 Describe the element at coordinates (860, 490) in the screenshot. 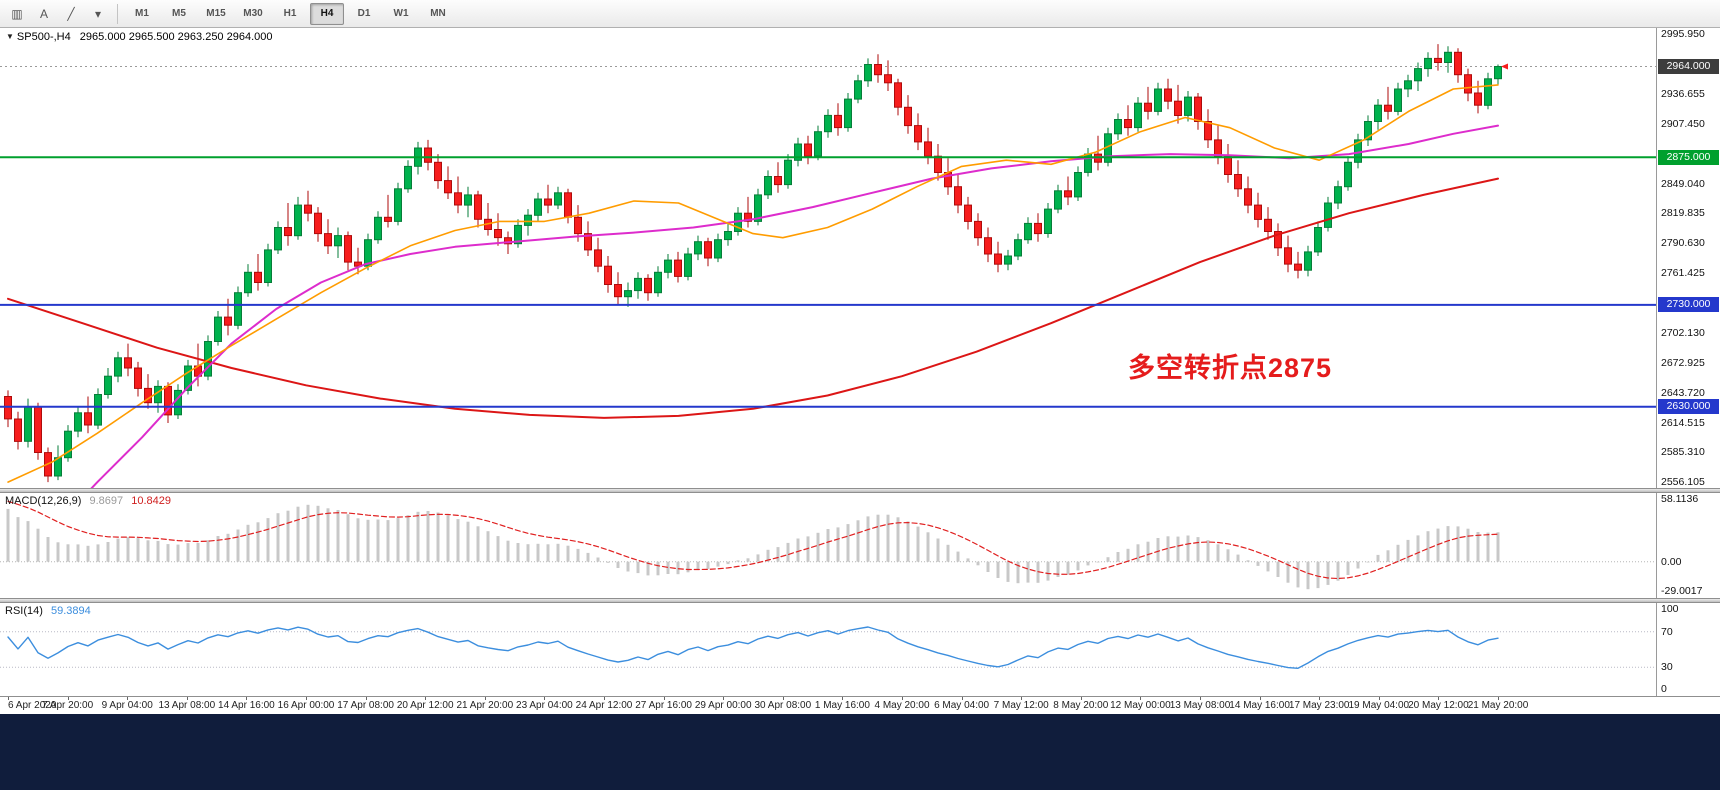

I see `macd-panel-splitter` at that location.